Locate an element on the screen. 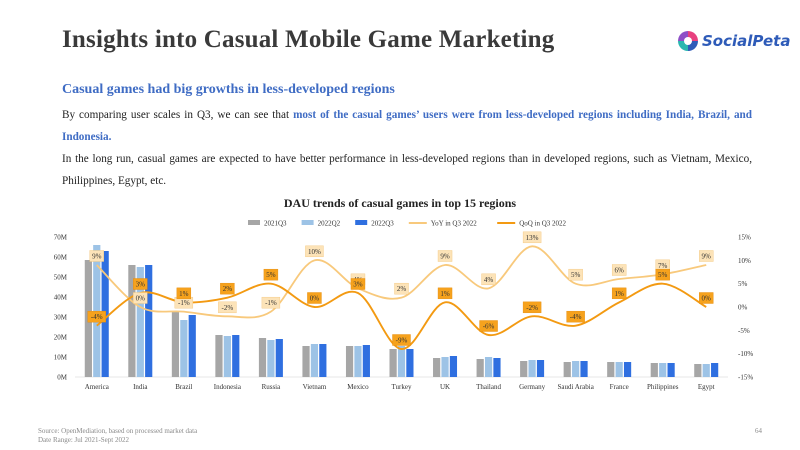  y-left-tick-label: 70M is located at coordinates (61, 238).